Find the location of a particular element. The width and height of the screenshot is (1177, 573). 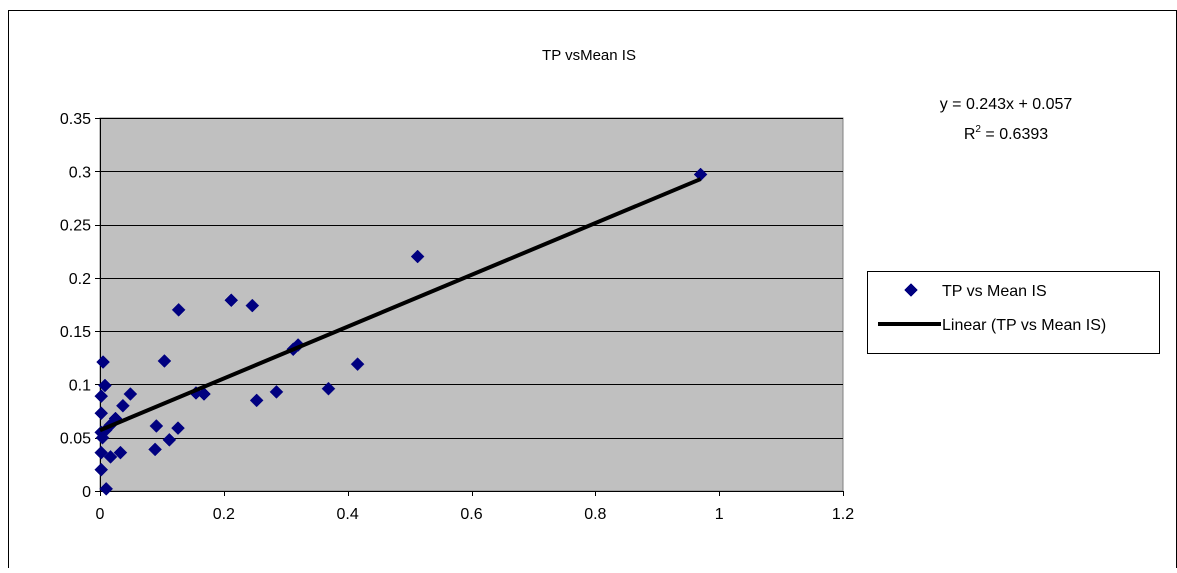

y-tick-label: 0.05 is located at coordinates (75, 439).